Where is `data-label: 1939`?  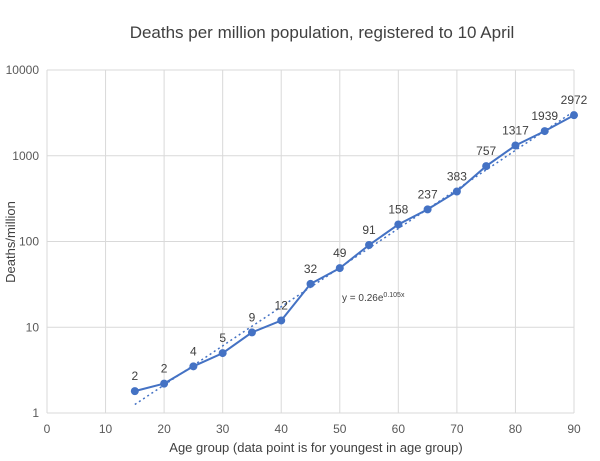 data-label: 1939 is located at coordinates (544, 116).